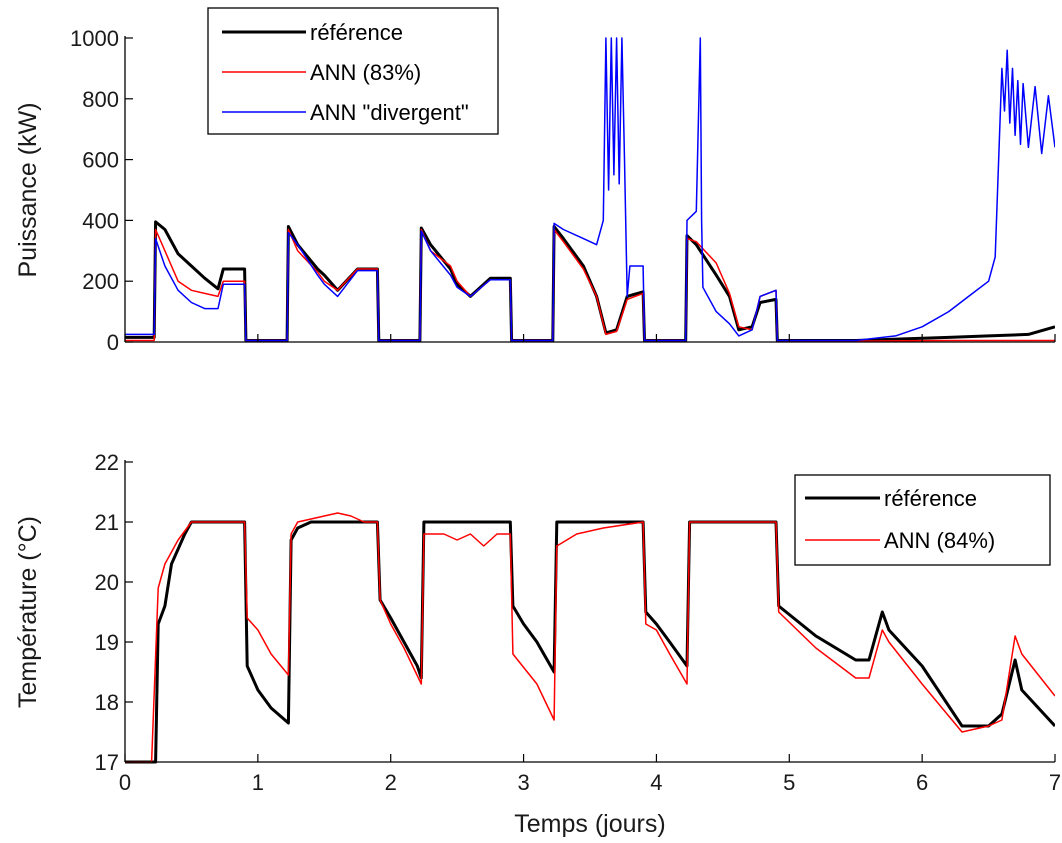 Image resolution: width=1062 pixels, height=843 pixels. What do you see at coordinates (939, 540) in the screenshot?
I see `legend-entry-label: ANN (84%)` at bounding box center [939, 540].